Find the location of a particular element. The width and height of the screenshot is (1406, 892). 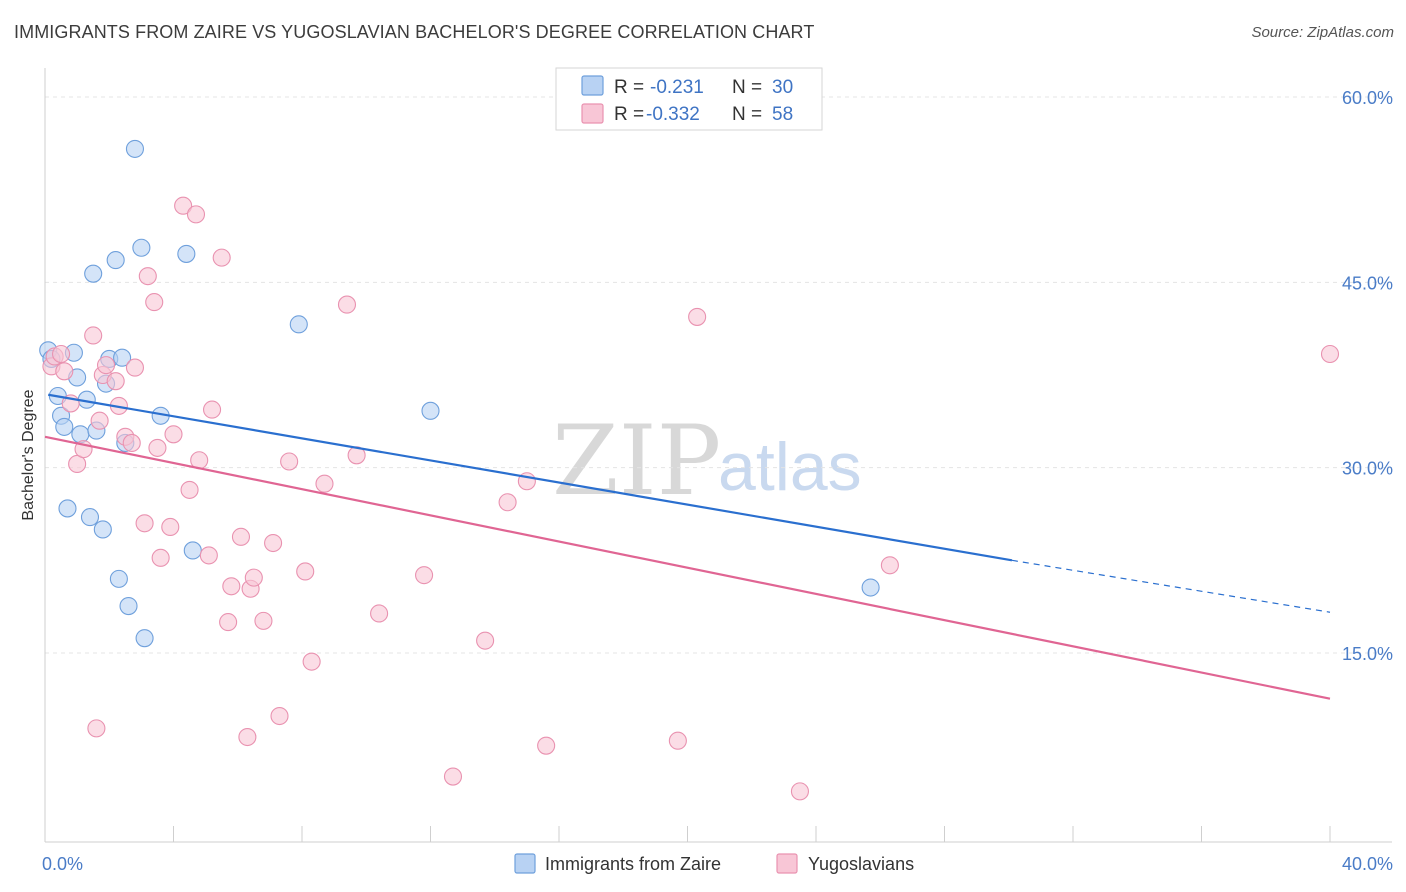

legend-r-value-2: -0.332 is located at coordinates (673, 114).